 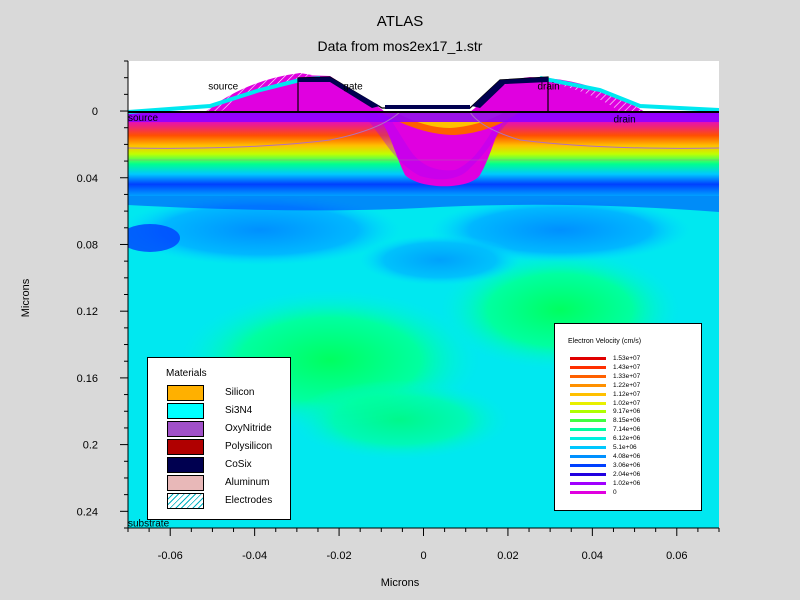 What do you see at coordinates (353, 86) in the screenshot?
I see `region-label: gate` at bounding box center [353, 86].